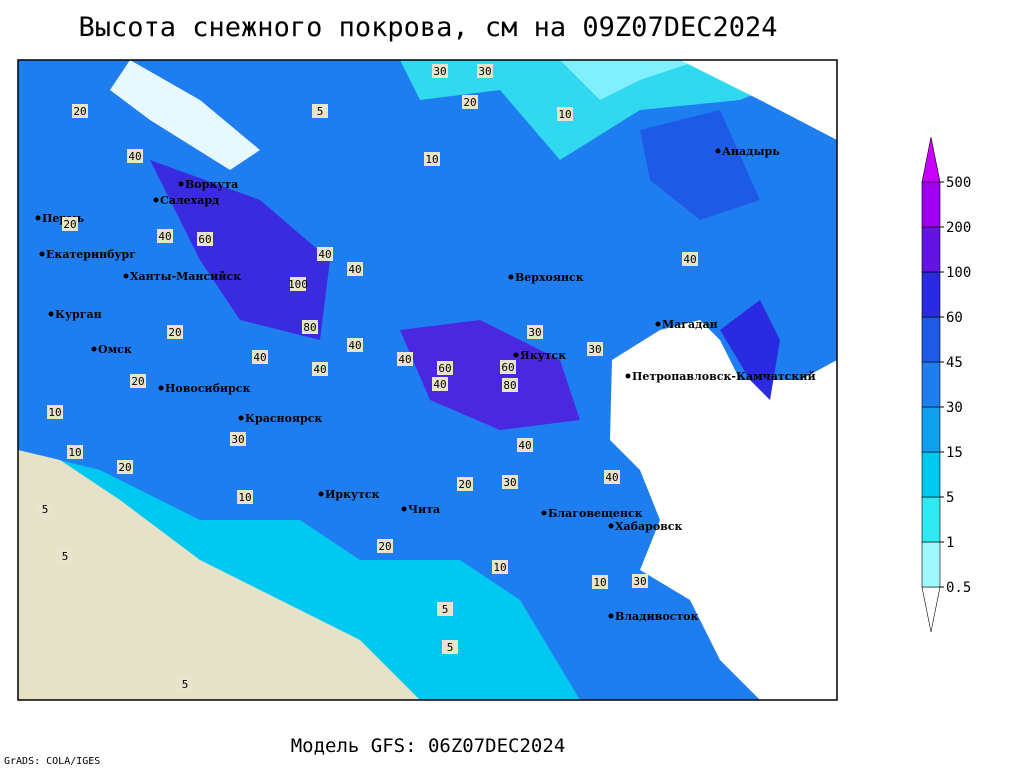  Describe the element at coordinates (78, 314) in the screenshot. I see `city-label: Курган` at that location.